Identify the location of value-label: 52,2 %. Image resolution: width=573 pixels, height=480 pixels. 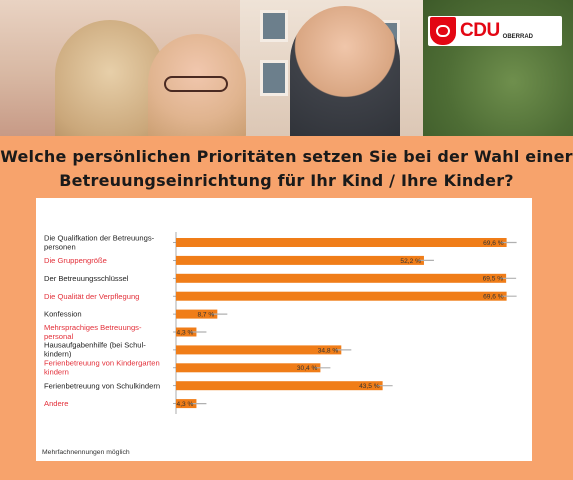
(410, 261).